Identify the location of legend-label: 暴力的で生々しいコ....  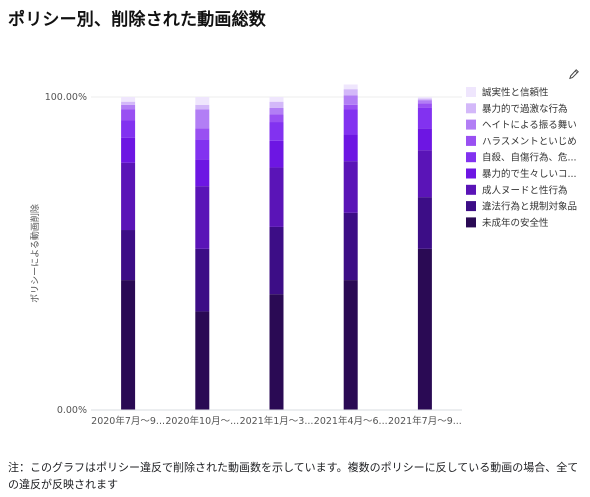
(529, 174).